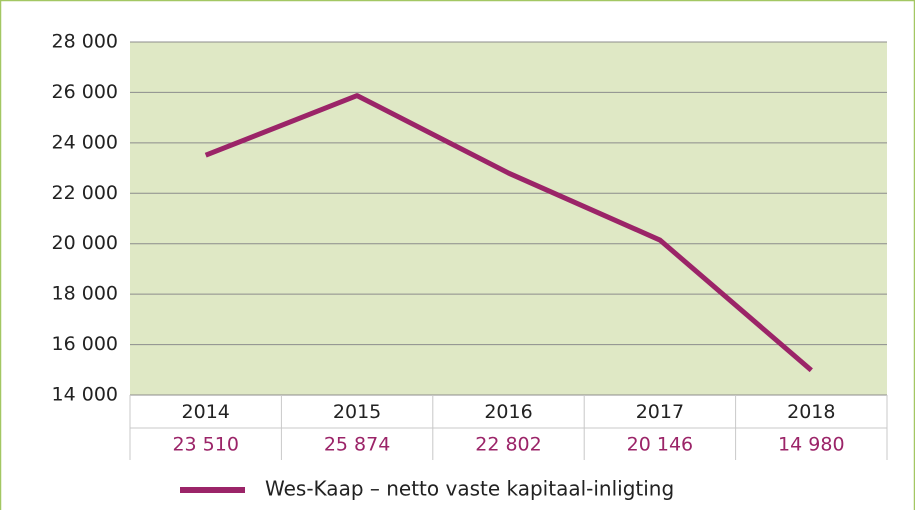 This screenshot has height=510, width=915. Describe the element at coordinates (85, 193) in the screenshot. I see `y-tick-label: 22 000` at that location.